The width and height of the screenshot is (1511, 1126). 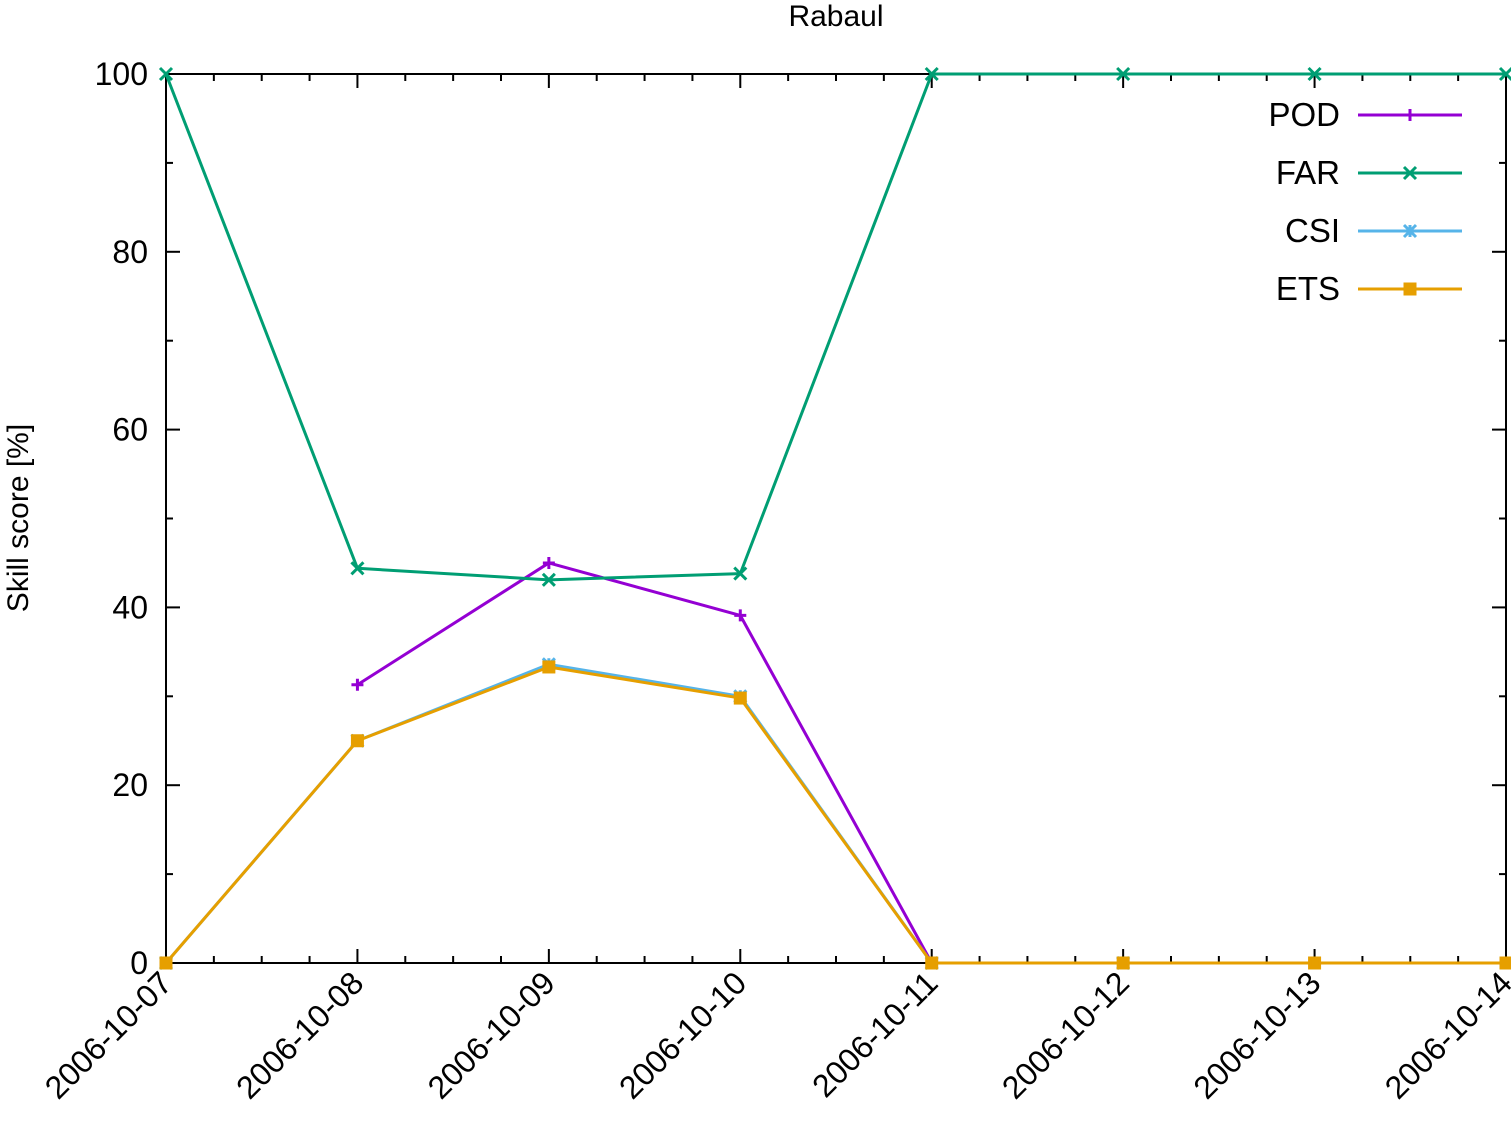 I want to click on y-tick-label: 80, so click(x=130, y=252).